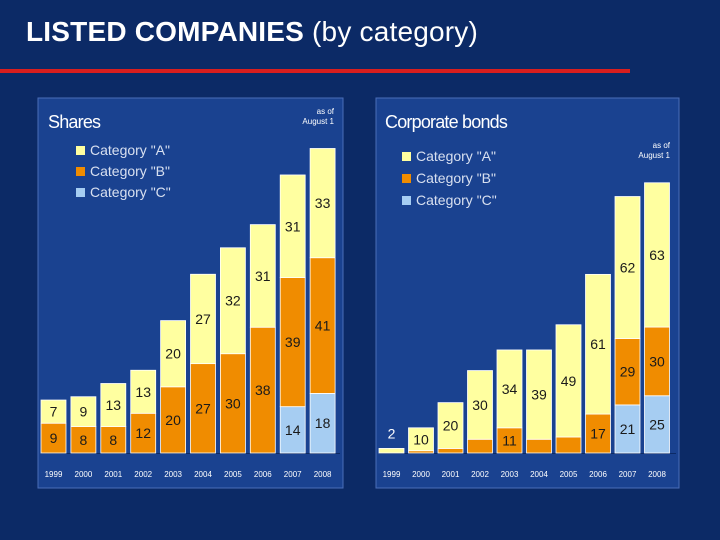 The height and width of the screenshot is (540, 720). What do you see at coordinates (510, 389) in the screenshot?
I see `data-label: 34` at bounding box center [510, 389].